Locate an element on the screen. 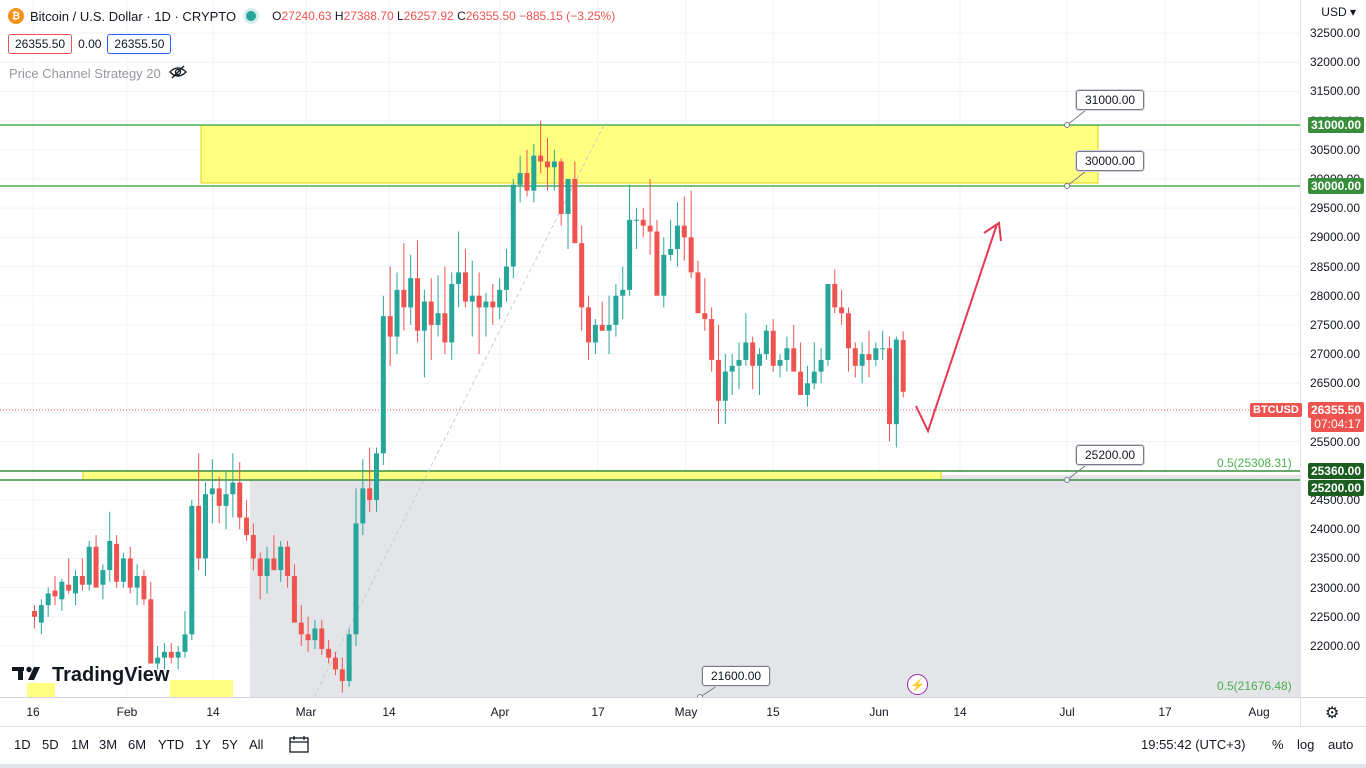 The width and height of the screenshot is (1366, 768). eye-crossed-icon is located at coordinates (177, 73).